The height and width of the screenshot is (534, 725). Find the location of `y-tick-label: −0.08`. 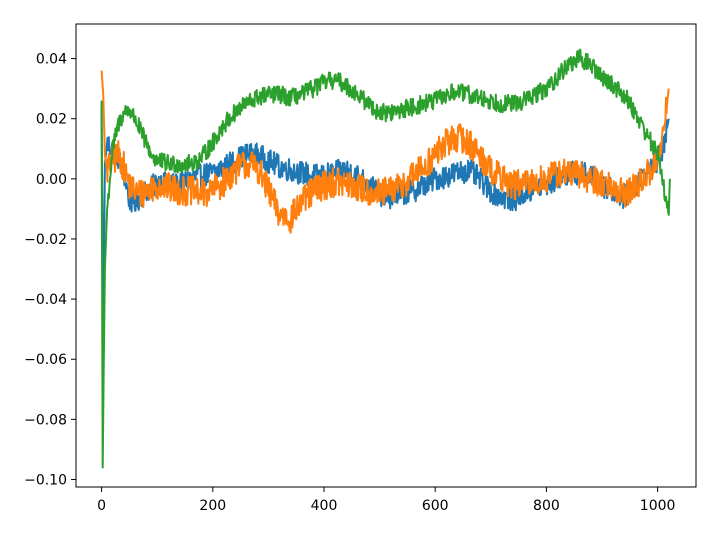

y-tick-label: −0.08 is located at coordinates (45, 420).